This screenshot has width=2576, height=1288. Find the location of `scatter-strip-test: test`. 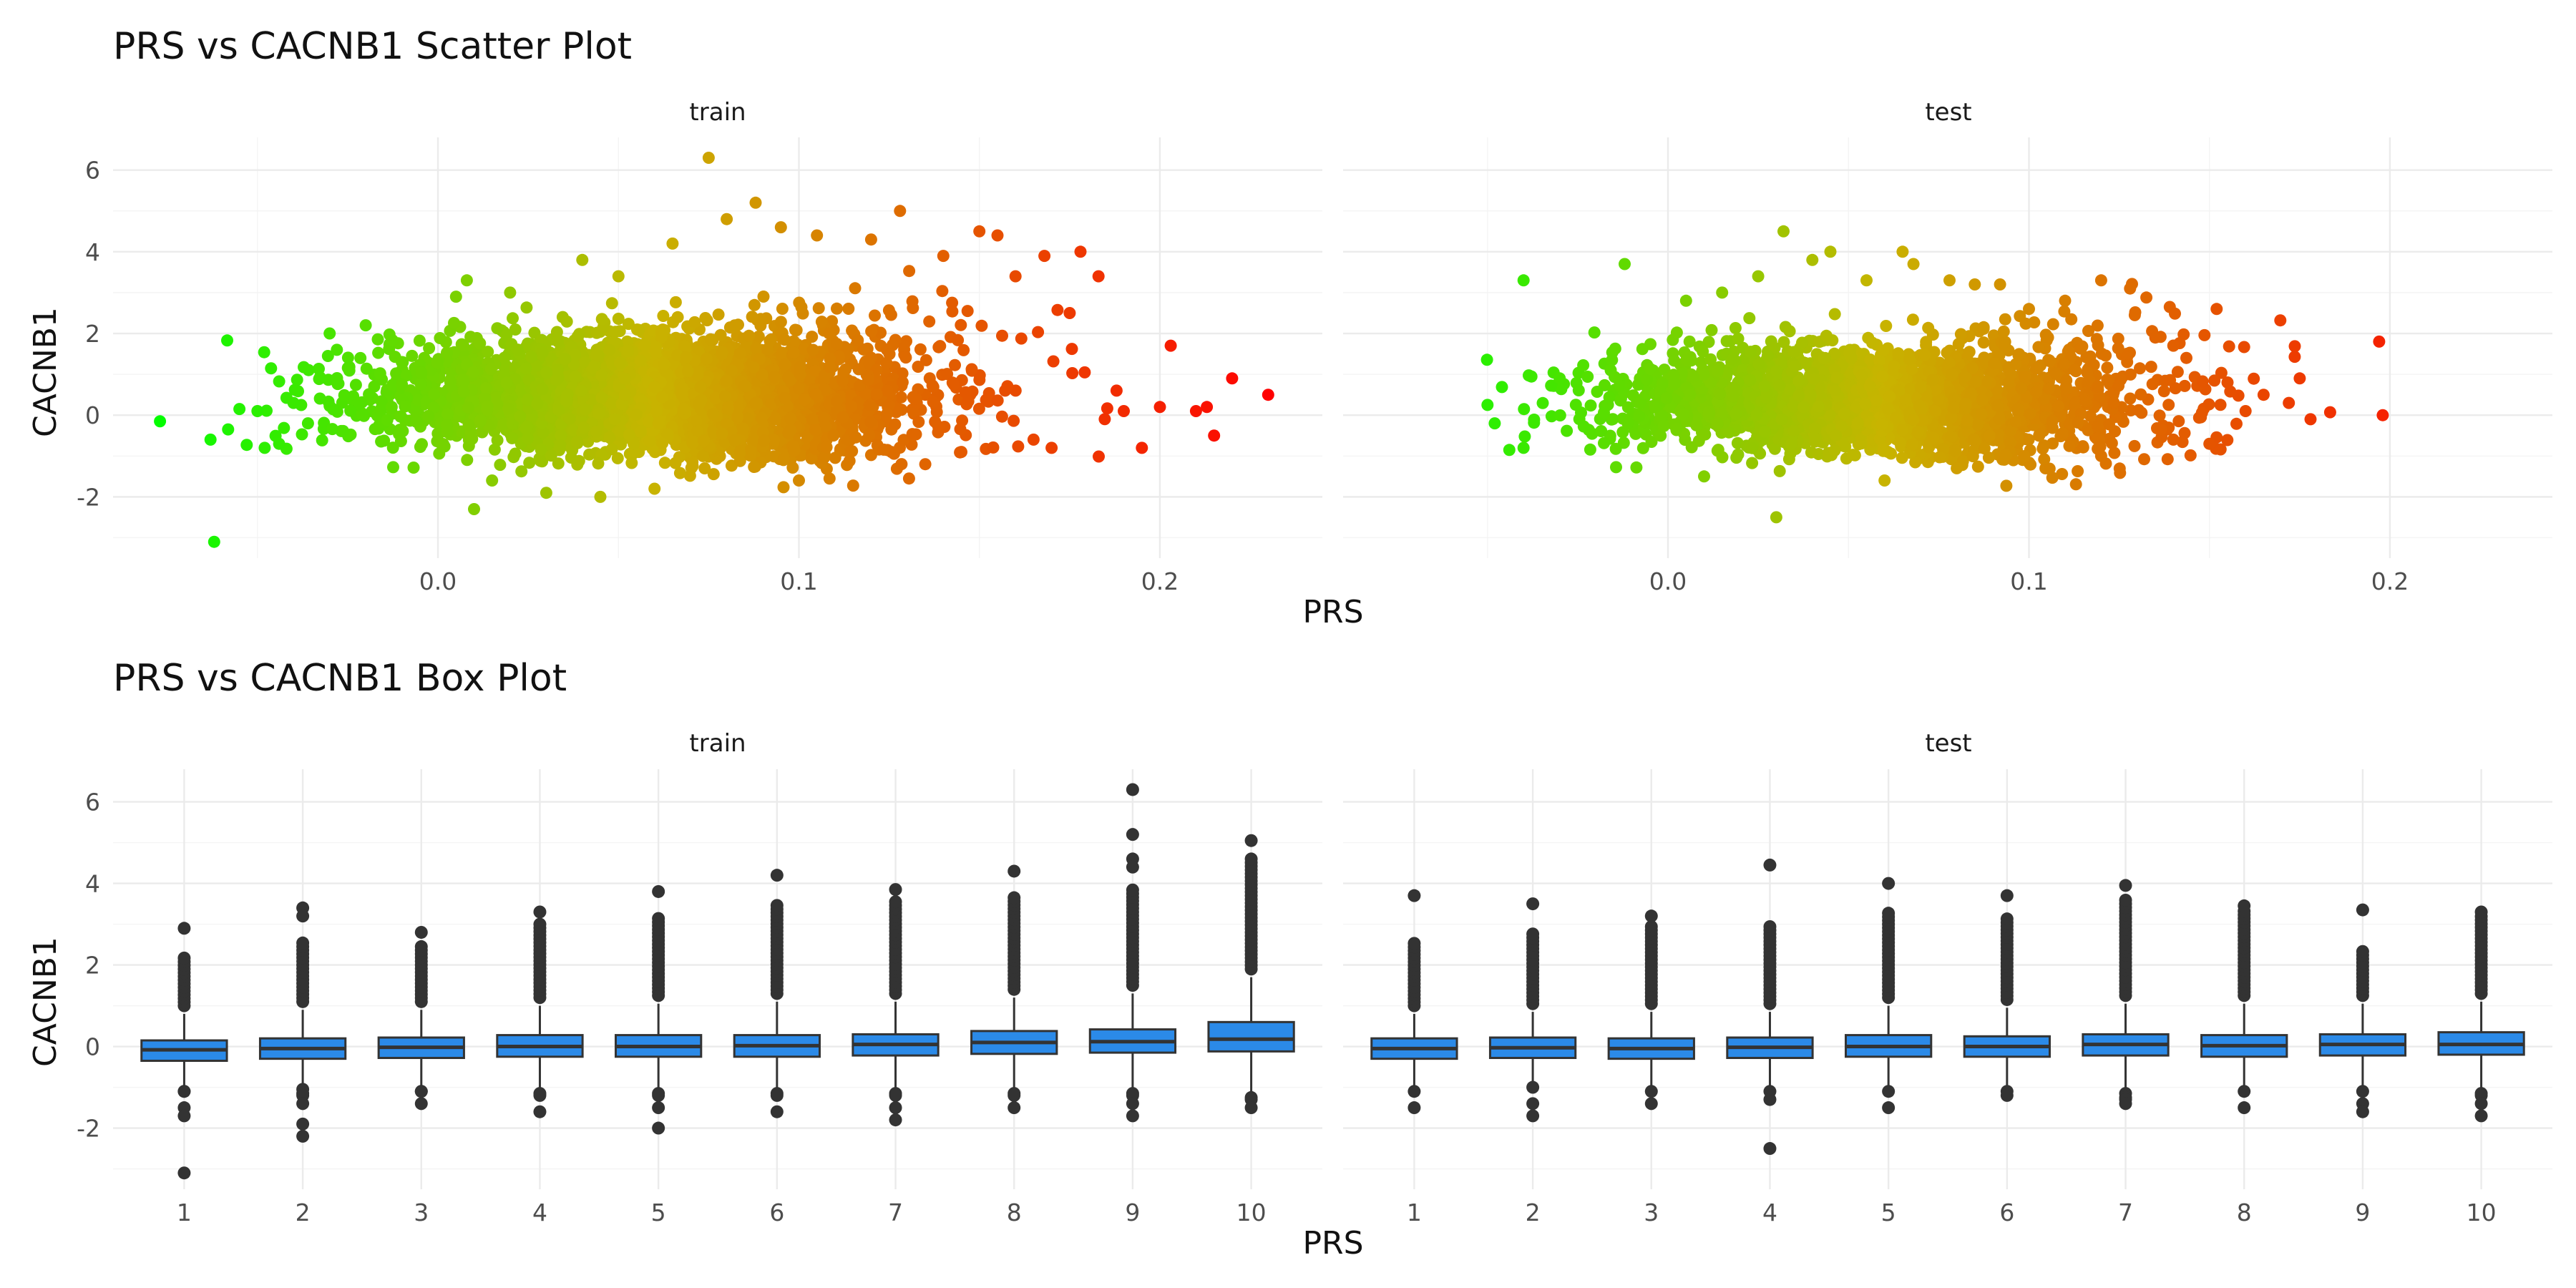

scatter-strip-test: test is located at coordinates (1948, 112).